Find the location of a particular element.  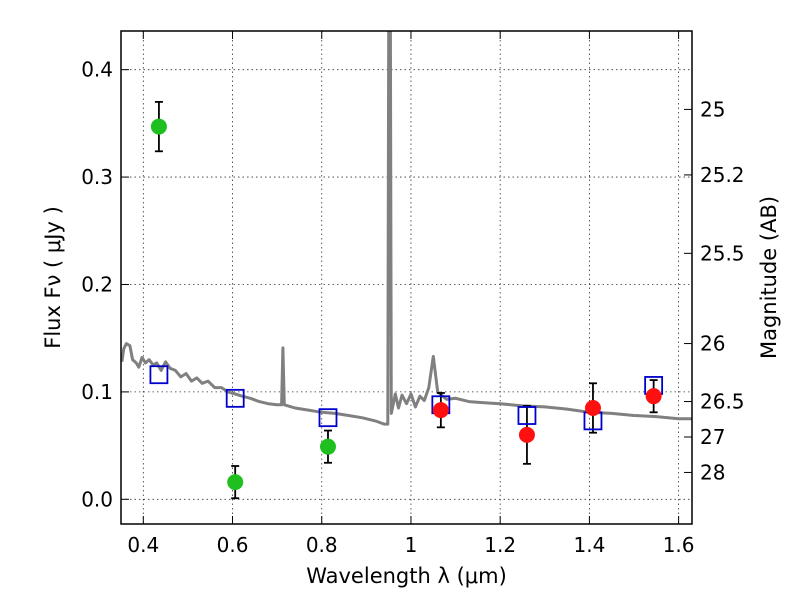

right-tick-label: 25.5 is located at coordinates (722, 253).